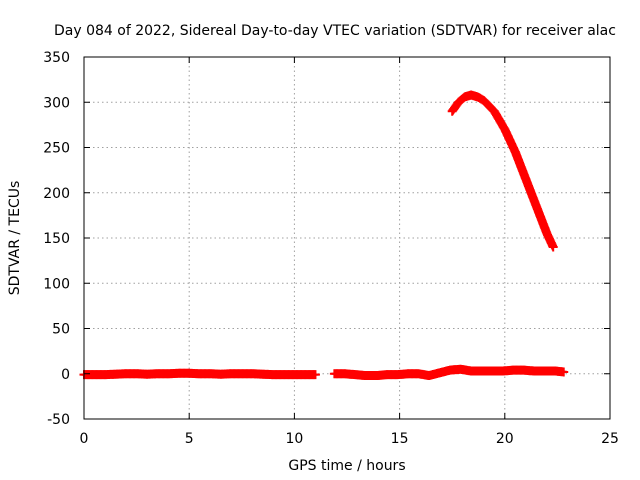  Describe the element at coordinates (65, 375) in the screenshot. I see `y-tick-label: 0` at that location.